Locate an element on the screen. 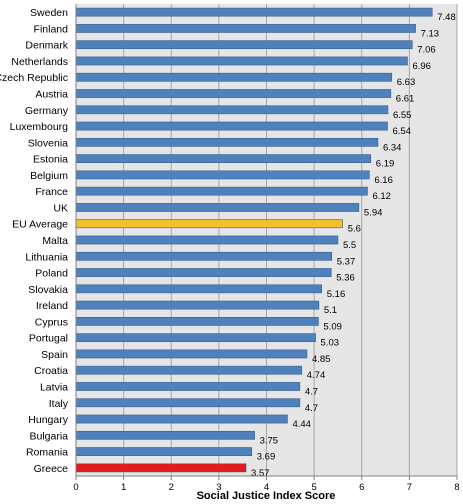 The image size is (463, 504). x-axis-title: Social Justice Index Score is located at coordinates (266, 496).